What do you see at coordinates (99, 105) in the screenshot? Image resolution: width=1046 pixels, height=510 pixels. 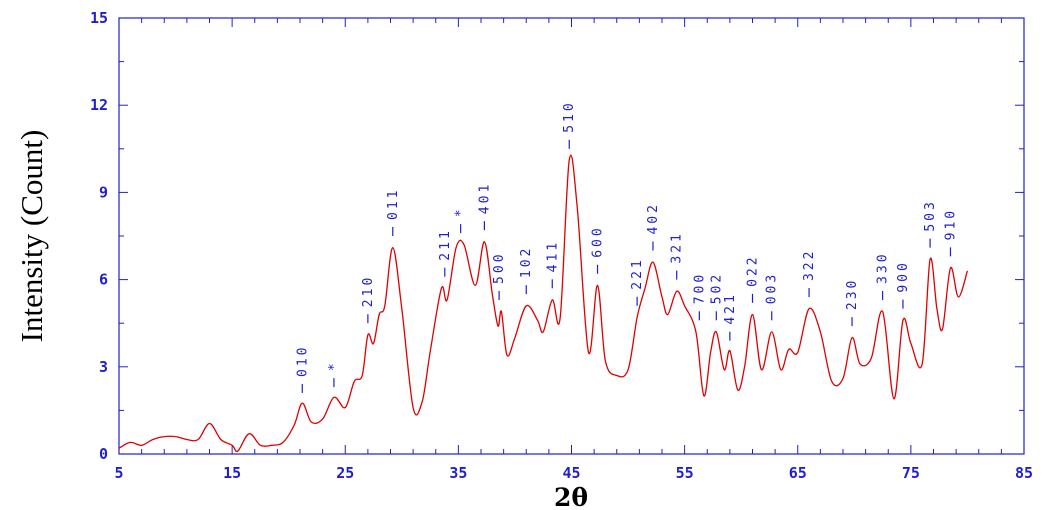 I see `y-tick-label: 12` at bounding box center [99, 105].